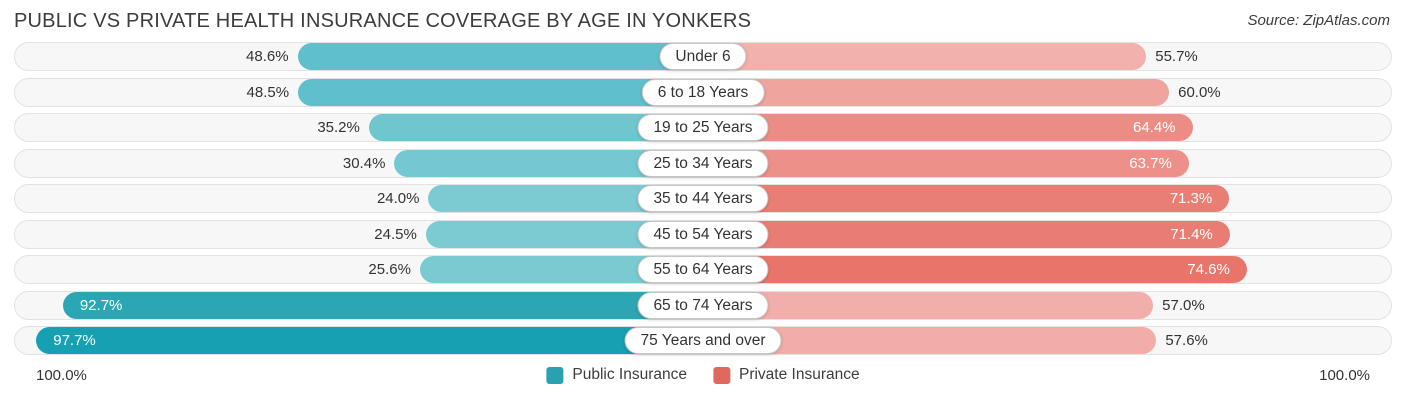  Describe the element at coordinates (101, 305) in the screenshot. I see `public-value-label: 92.7%` at that location.